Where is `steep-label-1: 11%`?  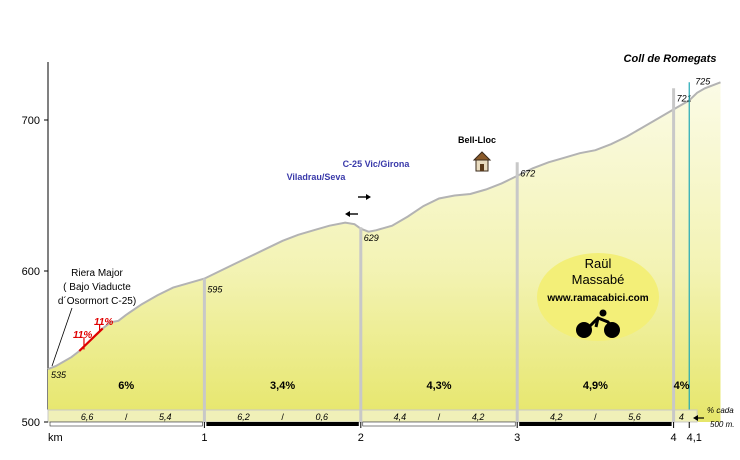 steep-label-1: 11% is located at coordinates (82, 335).